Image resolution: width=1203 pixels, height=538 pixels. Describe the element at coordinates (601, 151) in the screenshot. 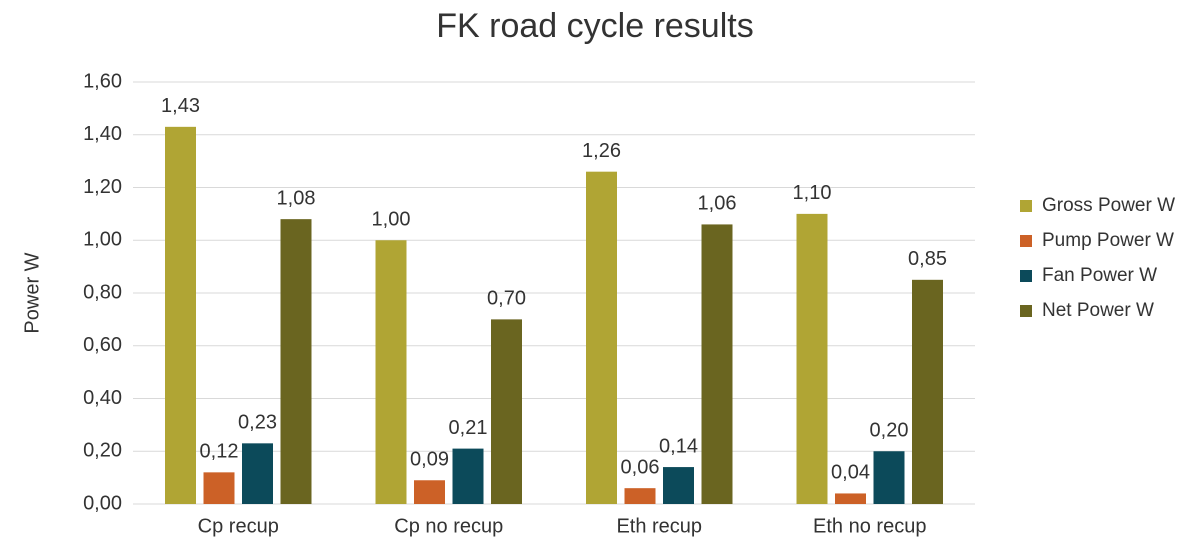

I see `data-label: 1,26` at that location.